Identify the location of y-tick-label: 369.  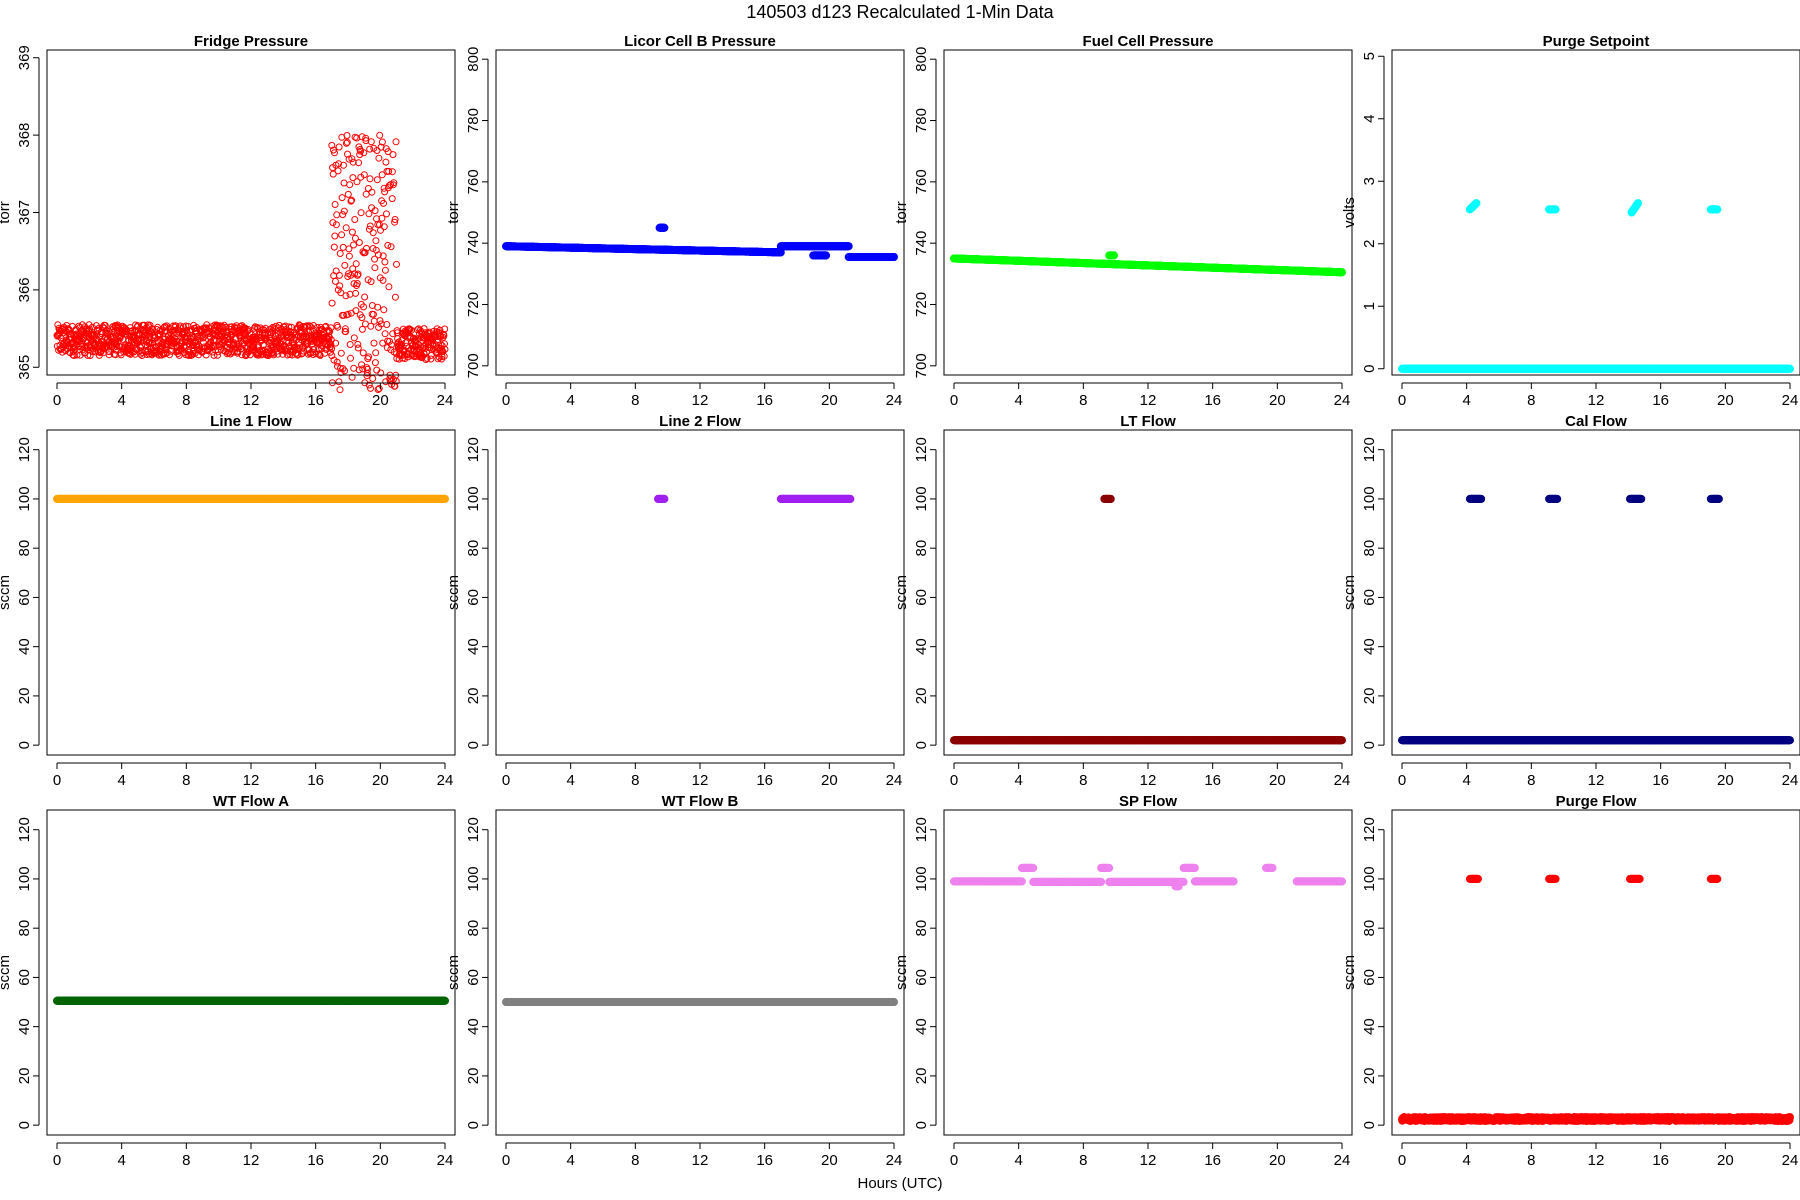
(24, 57).